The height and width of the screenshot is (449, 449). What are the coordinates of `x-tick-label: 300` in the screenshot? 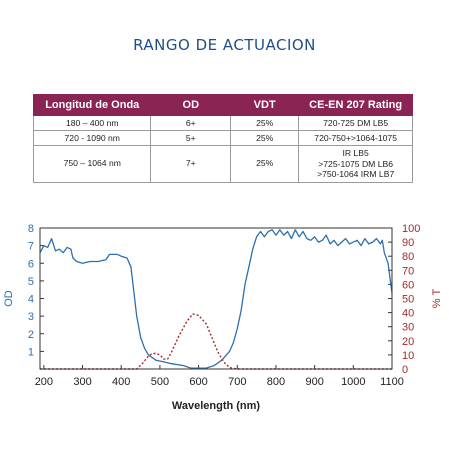 It's located at (82, 382).